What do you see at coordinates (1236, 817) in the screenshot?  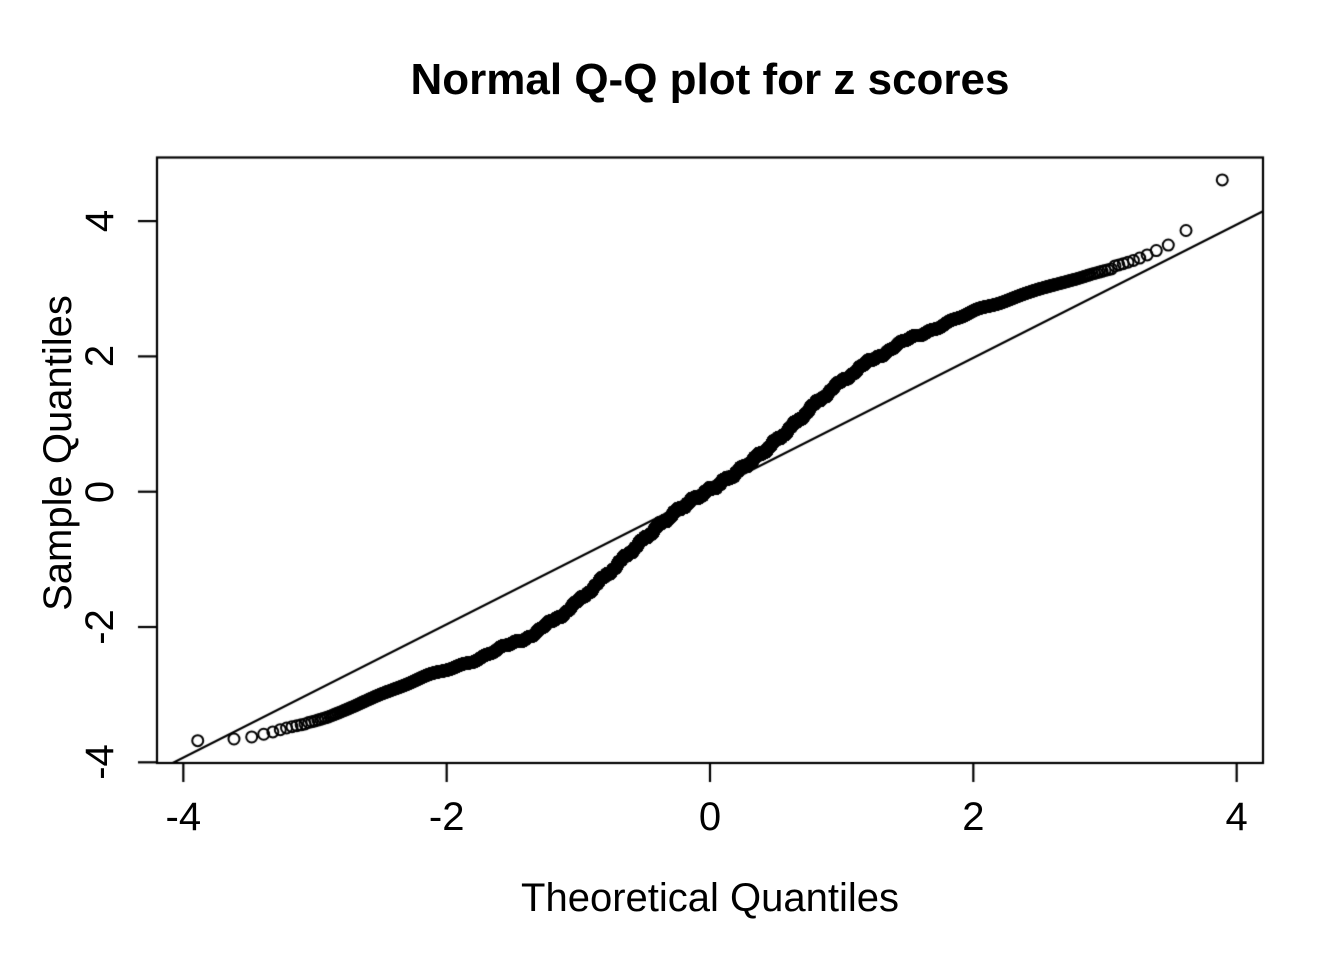 I see `x-tick-label: 4` at bounding box center [1236, 817].